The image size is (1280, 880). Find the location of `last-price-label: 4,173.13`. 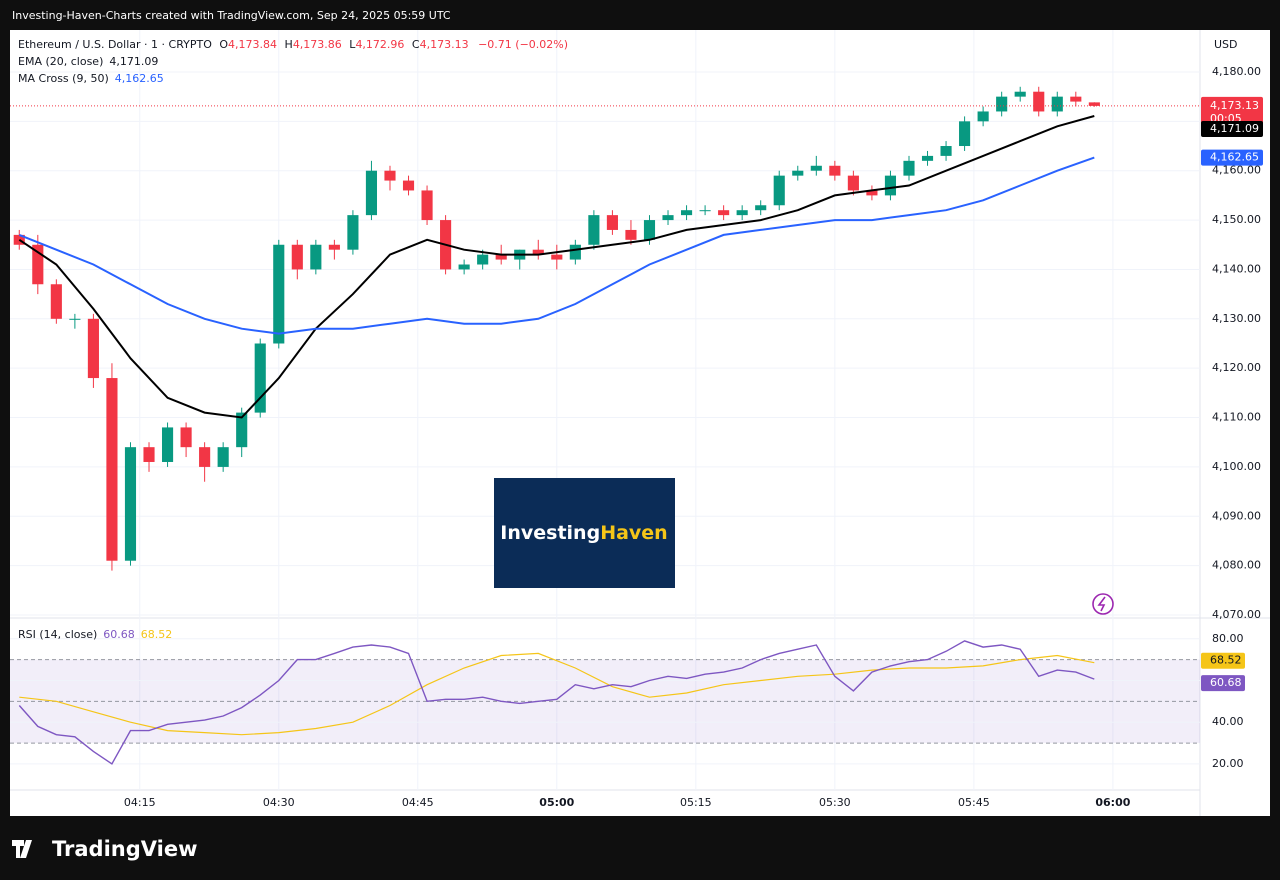

last-price-label: 4,173.13 is located at coordinates (1234, 105).